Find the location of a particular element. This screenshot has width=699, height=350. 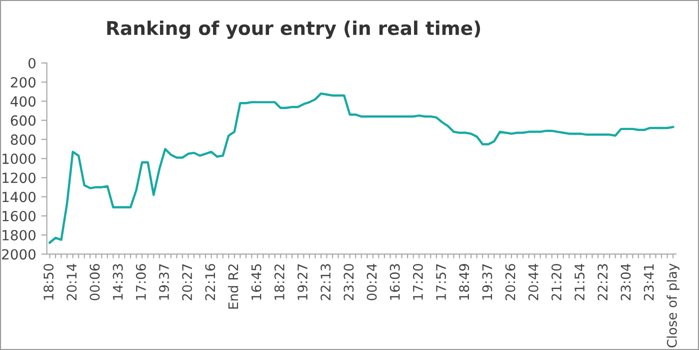

y-tick-label: 1200 is located at coordinates (19, 178).